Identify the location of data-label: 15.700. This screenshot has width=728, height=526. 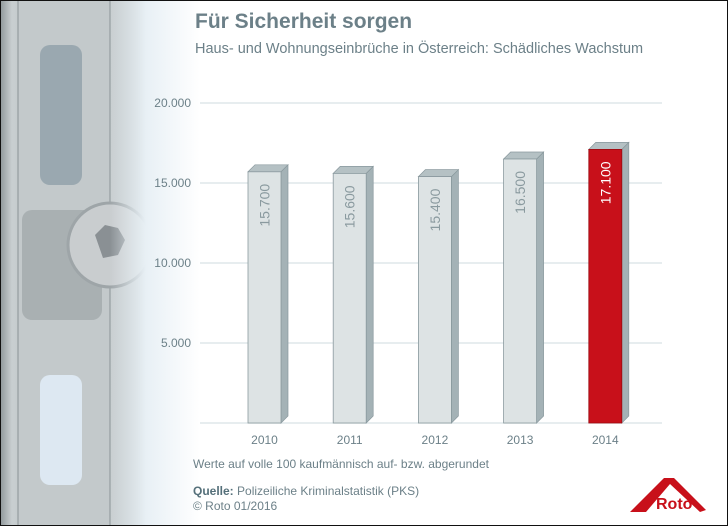
(265, 205).